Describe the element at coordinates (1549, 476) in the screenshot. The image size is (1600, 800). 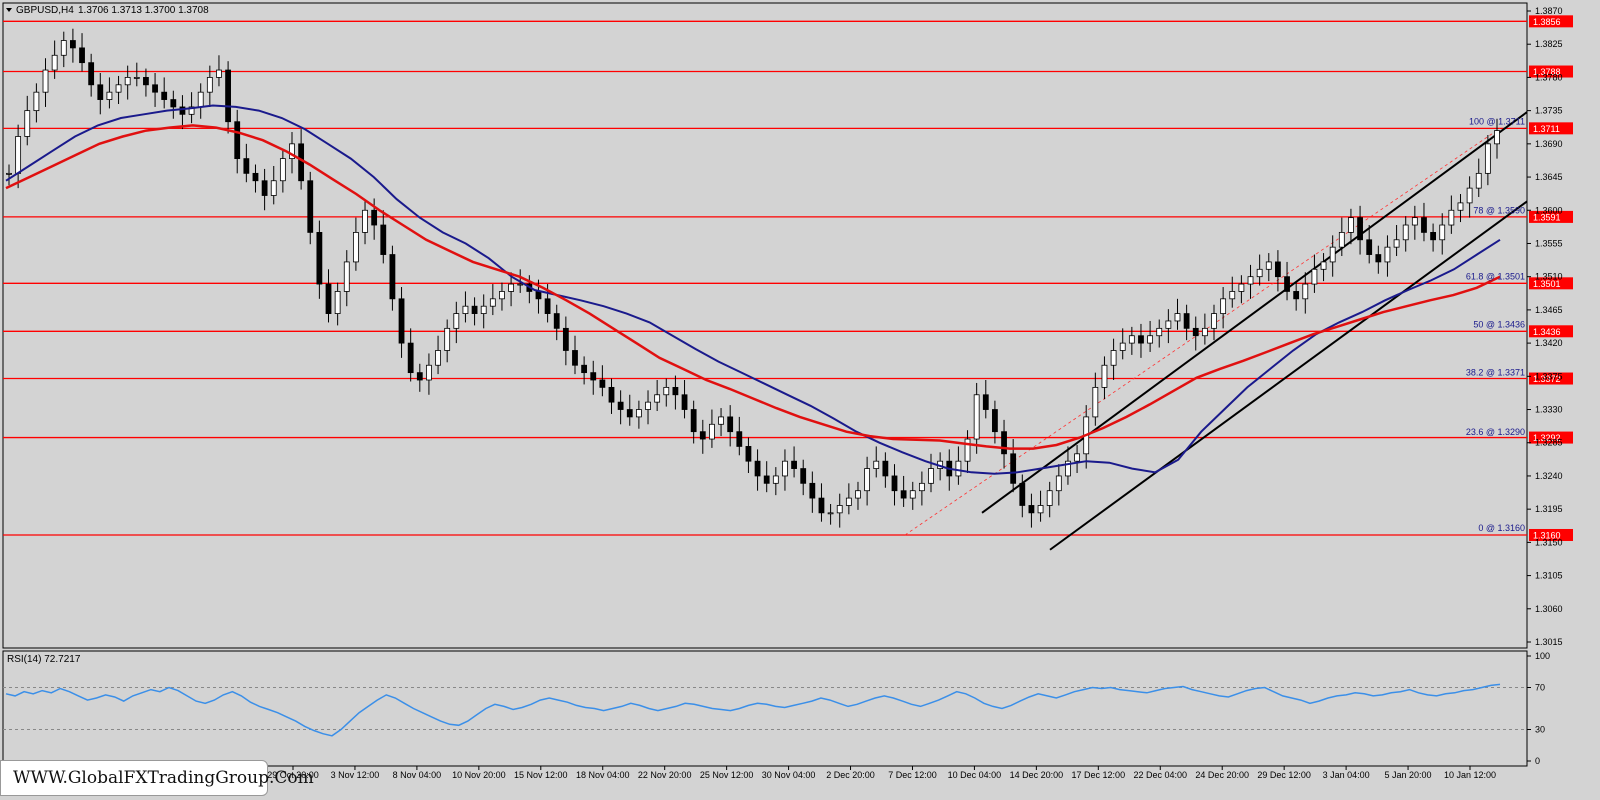
I see `price-tick-label: 1.3240` at that location.